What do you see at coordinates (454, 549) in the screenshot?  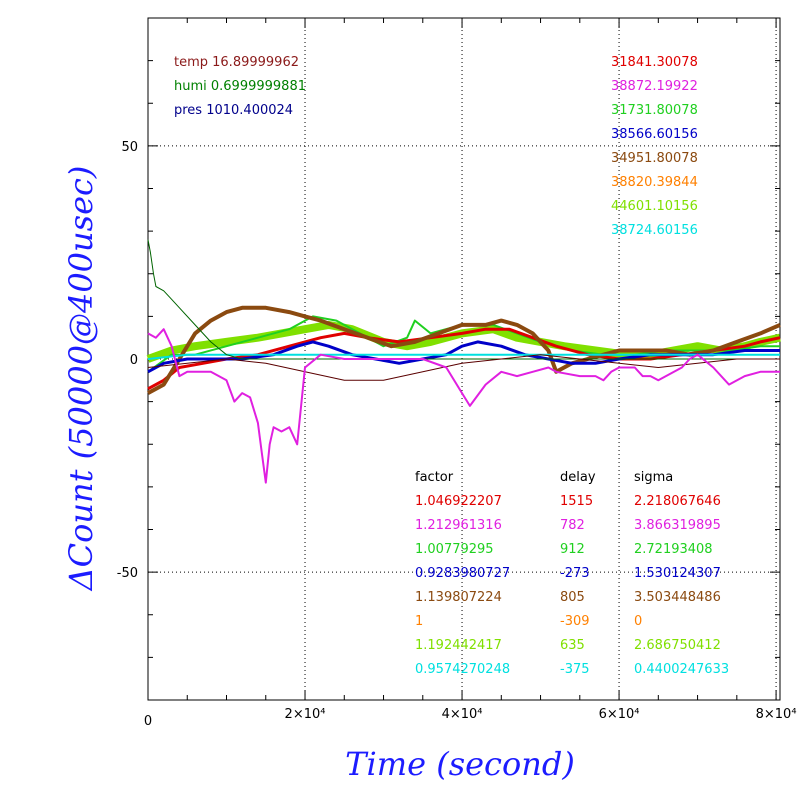 I see `table-cell-factor: 1.00779295` at bounding box center [454, 549].